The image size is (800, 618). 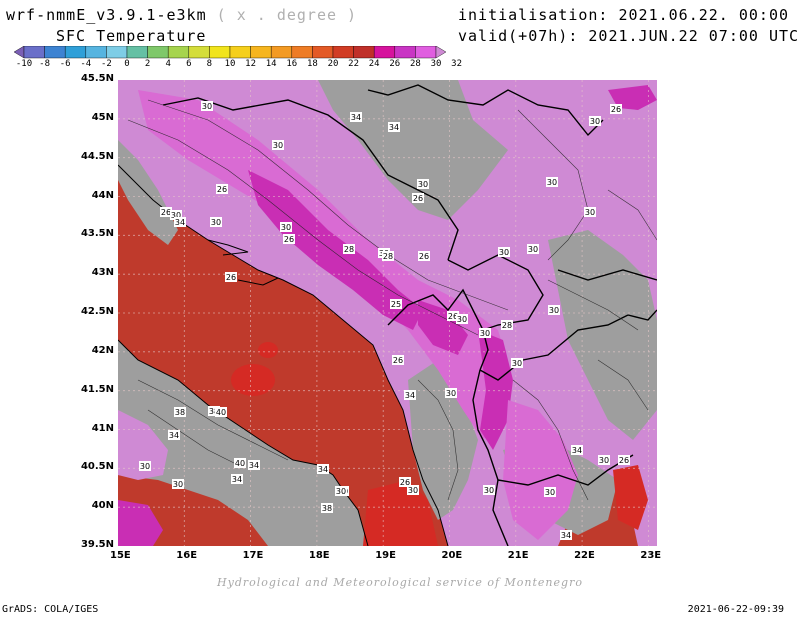 What do you see at coordinates (147, 64) in the screenshot?
I see `colorbar-tick: 2` at bounding box center [147, 64].